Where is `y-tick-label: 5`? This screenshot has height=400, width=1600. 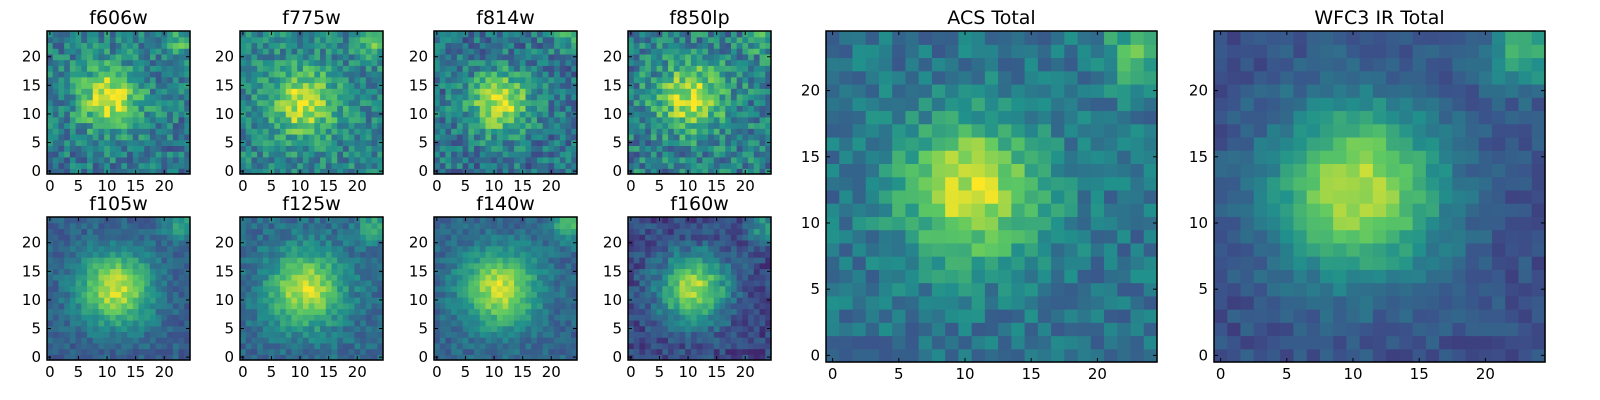
y-tick-label: 5 is located at coordinates (229, 329).